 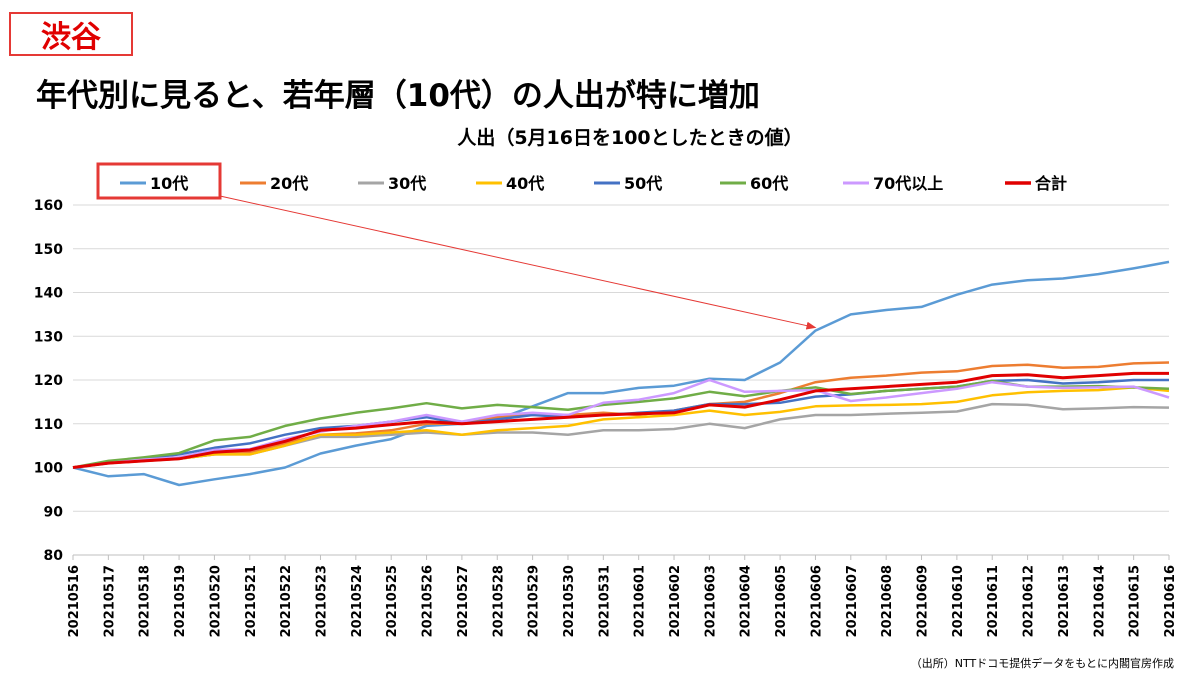 I want to click on x-tick-label: 20210516, so click(x=74, y=601).